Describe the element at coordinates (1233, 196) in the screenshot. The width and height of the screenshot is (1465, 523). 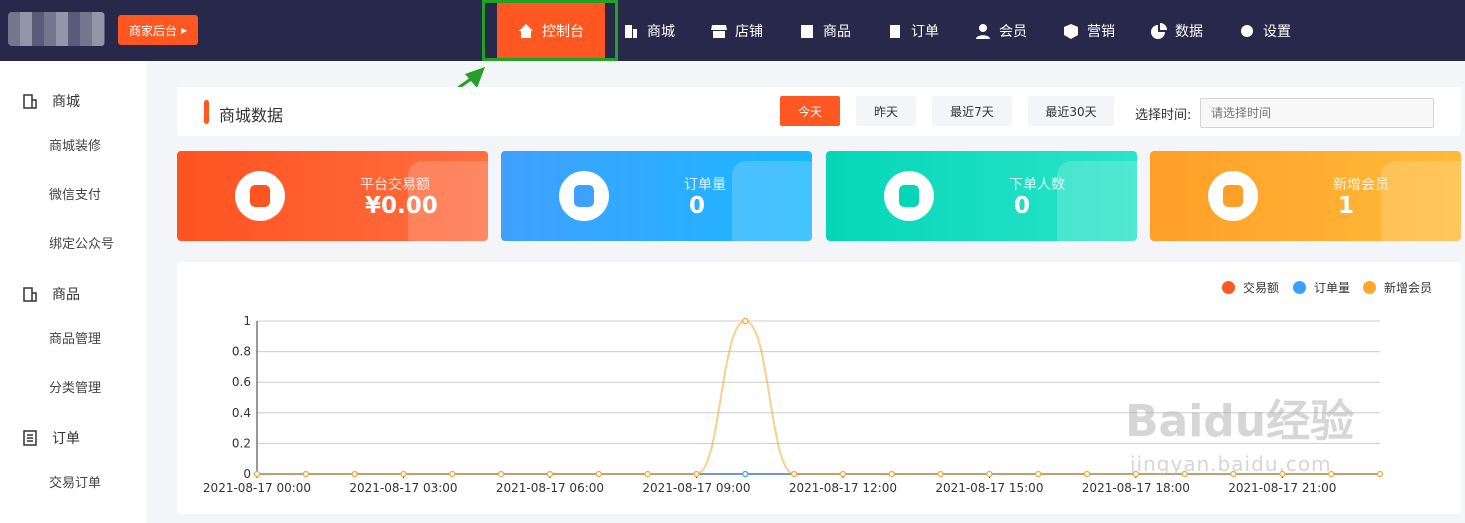
I see `diamond-icon` at that location.